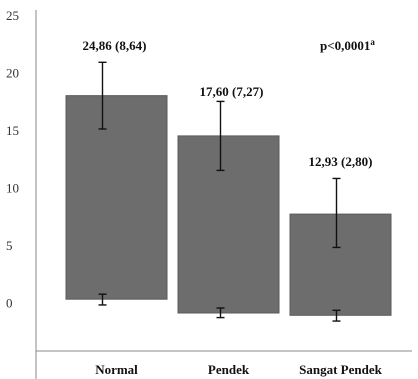 Image resolution: width=418 pixels, height=379 pixels. What do you see at coordinates (341, 161) in the screenshot?
I see `data-label: 12,93 (2,80)` at bounding box center [341, 161].